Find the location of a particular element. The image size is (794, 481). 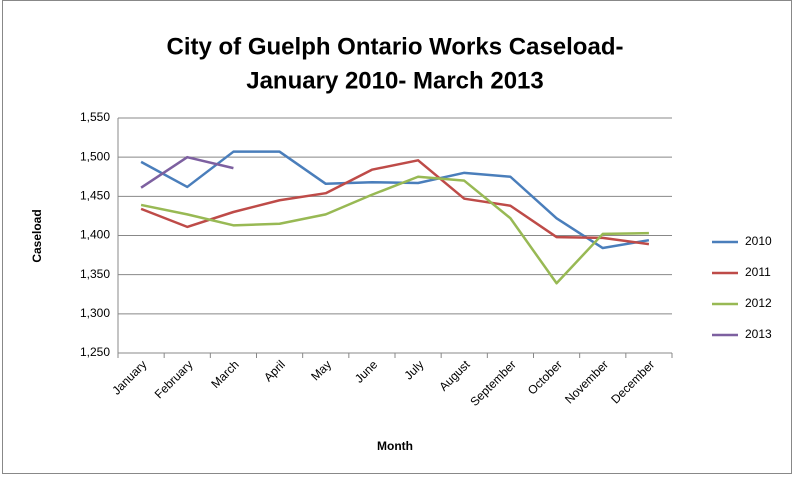

y-axis-title: Caseload is located at coordinates (37, 235).